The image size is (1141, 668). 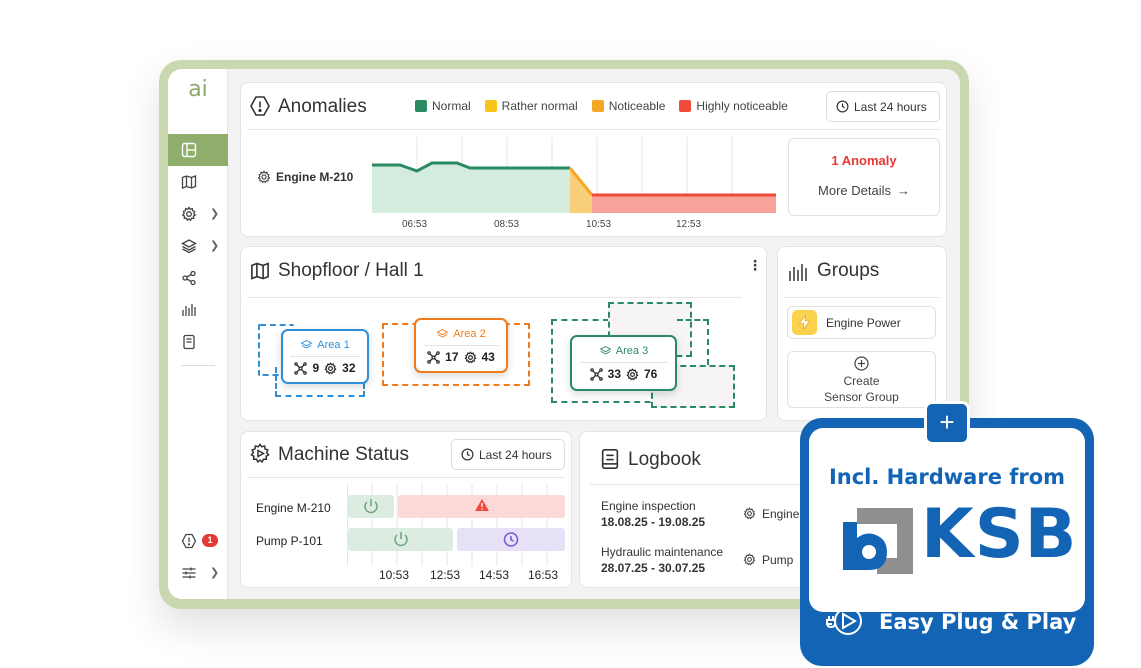 I want to click on anomalies-time-range-button: Last 24 hours, so click(x=883, y=106).